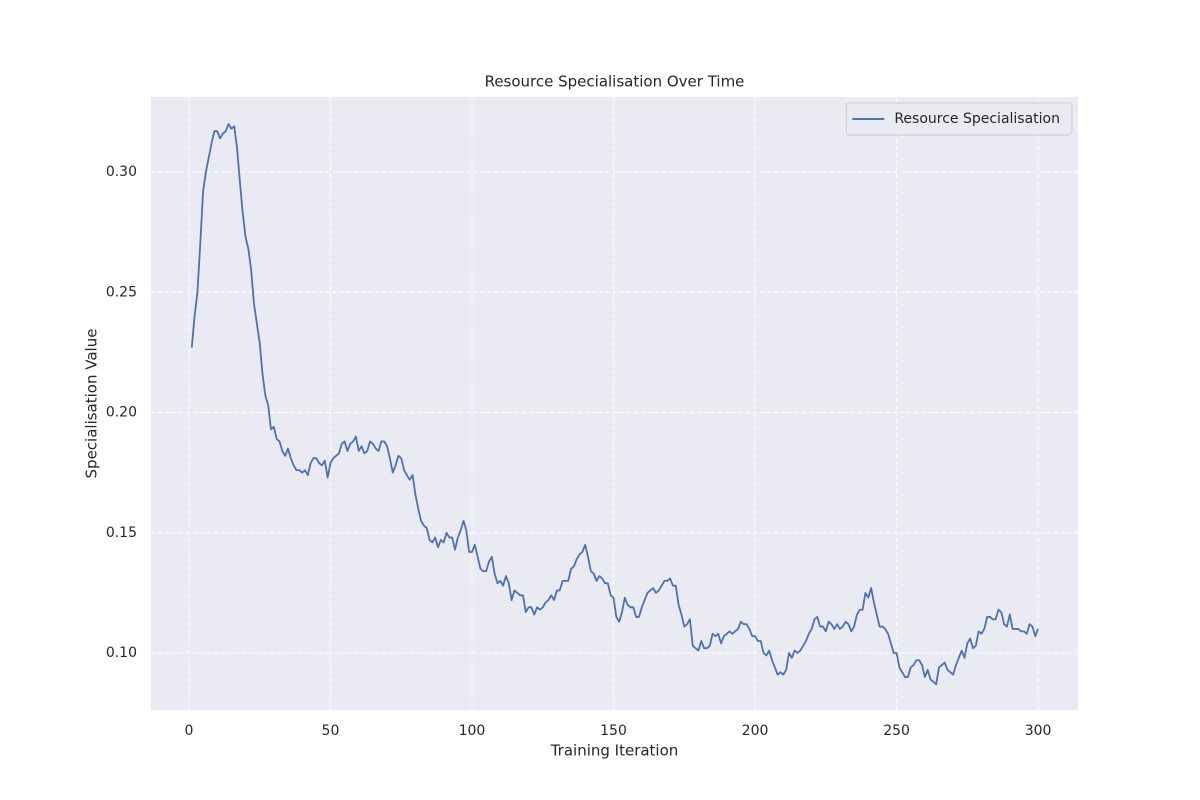  What do you see at coordinates (615, 82) in the screenshot?
I see `chart-title: Resource Specialisation Over Time` at bounding box center [615, 82].